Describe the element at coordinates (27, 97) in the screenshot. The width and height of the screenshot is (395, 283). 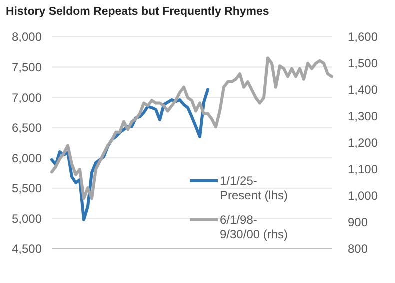
I see `y-tick-label: 7,000` at that location.